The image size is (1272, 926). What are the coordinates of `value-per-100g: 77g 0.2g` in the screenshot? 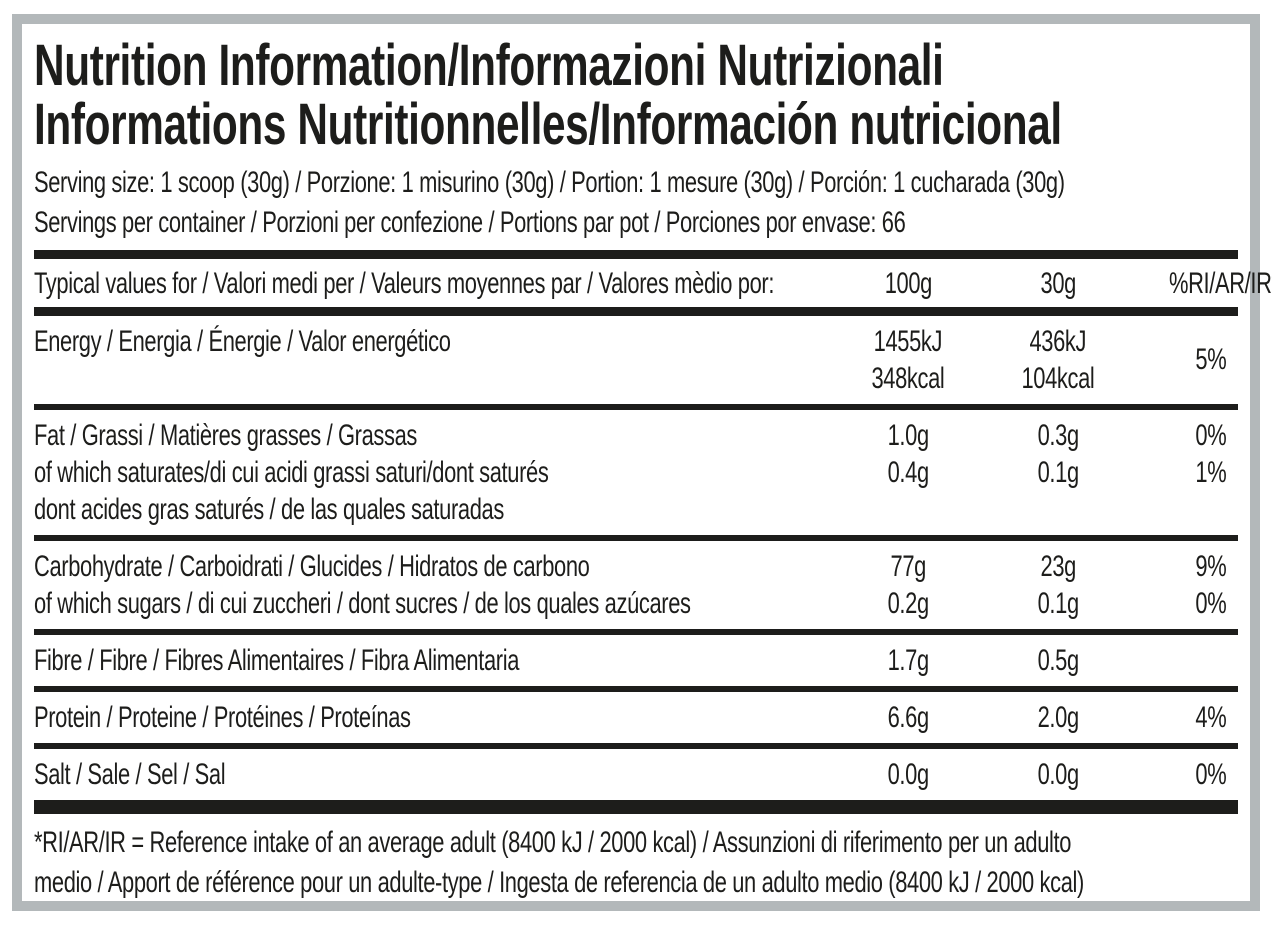 It's located at (908, 585).